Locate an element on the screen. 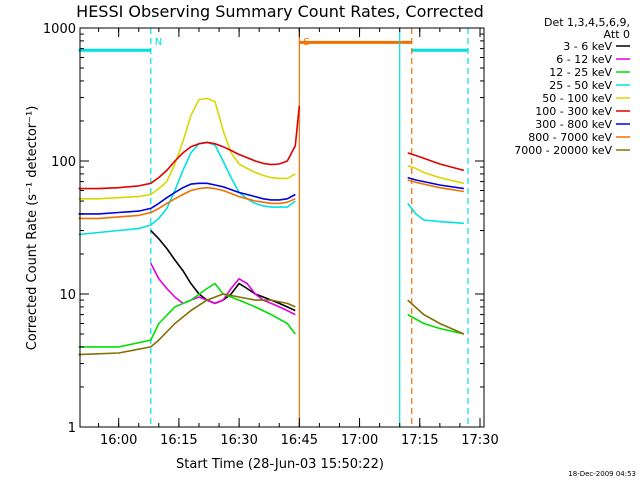 The width and height of the screenshot is (640, 480). legend-label-1: 3 - 6 keV is located at coordinates (587, 46).